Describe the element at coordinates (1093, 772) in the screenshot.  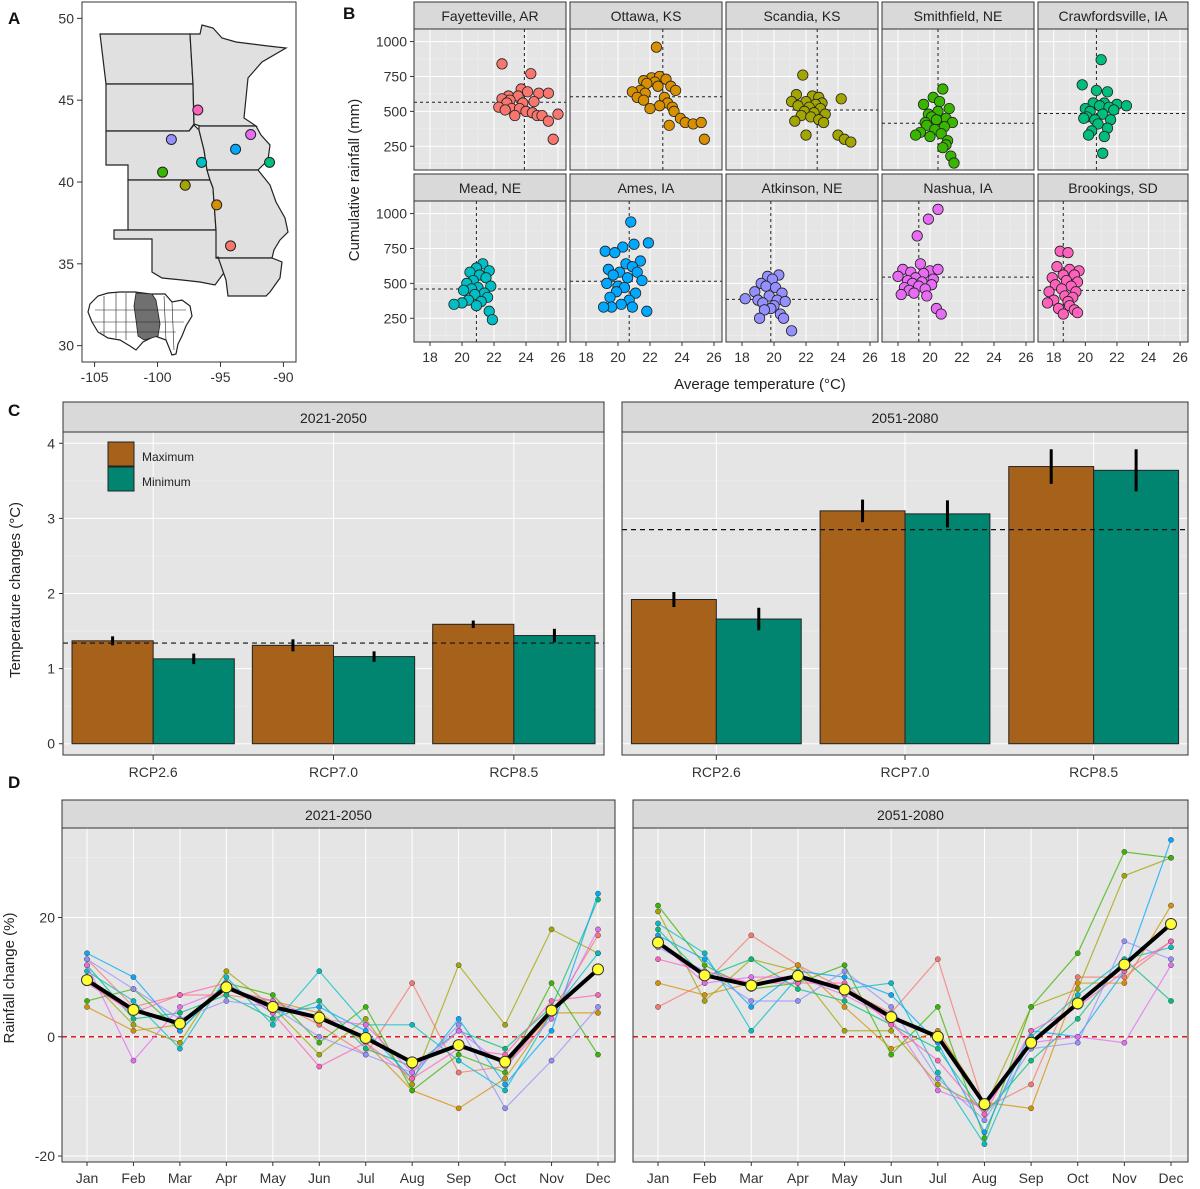
I see `c-x-tick-label: RCP8.5` at that location.